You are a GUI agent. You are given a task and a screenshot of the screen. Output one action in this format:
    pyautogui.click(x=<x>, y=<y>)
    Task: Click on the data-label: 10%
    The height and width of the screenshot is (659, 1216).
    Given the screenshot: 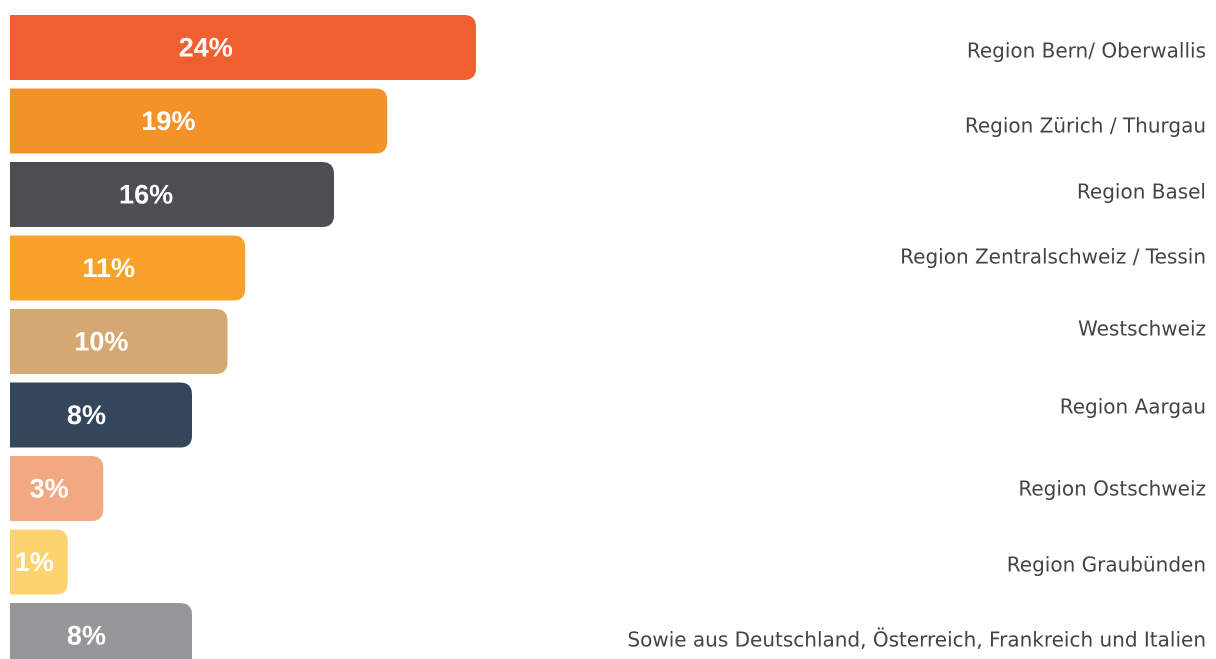 What is the action you would take?
    pyautogui.click(x=101, y=342)
    